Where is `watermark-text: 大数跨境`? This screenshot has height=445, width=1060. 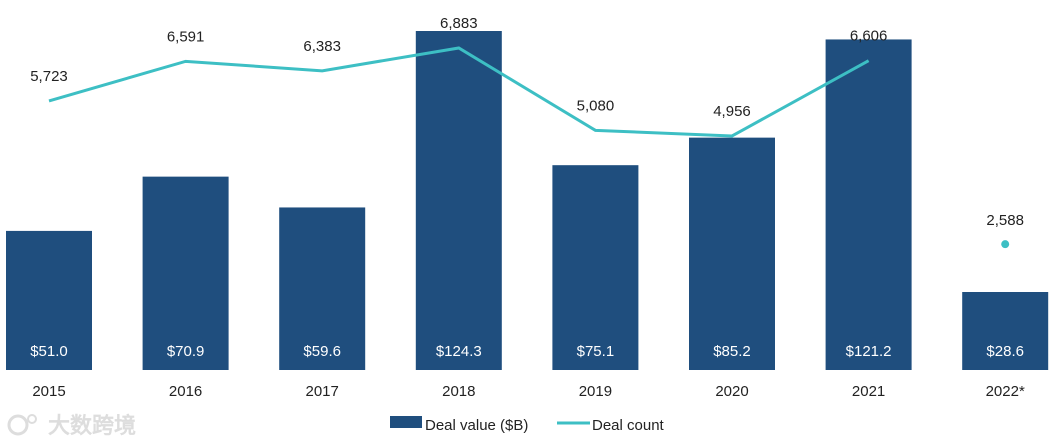
watermark-text: 大数跨境 is located at coordinates (92, 425).